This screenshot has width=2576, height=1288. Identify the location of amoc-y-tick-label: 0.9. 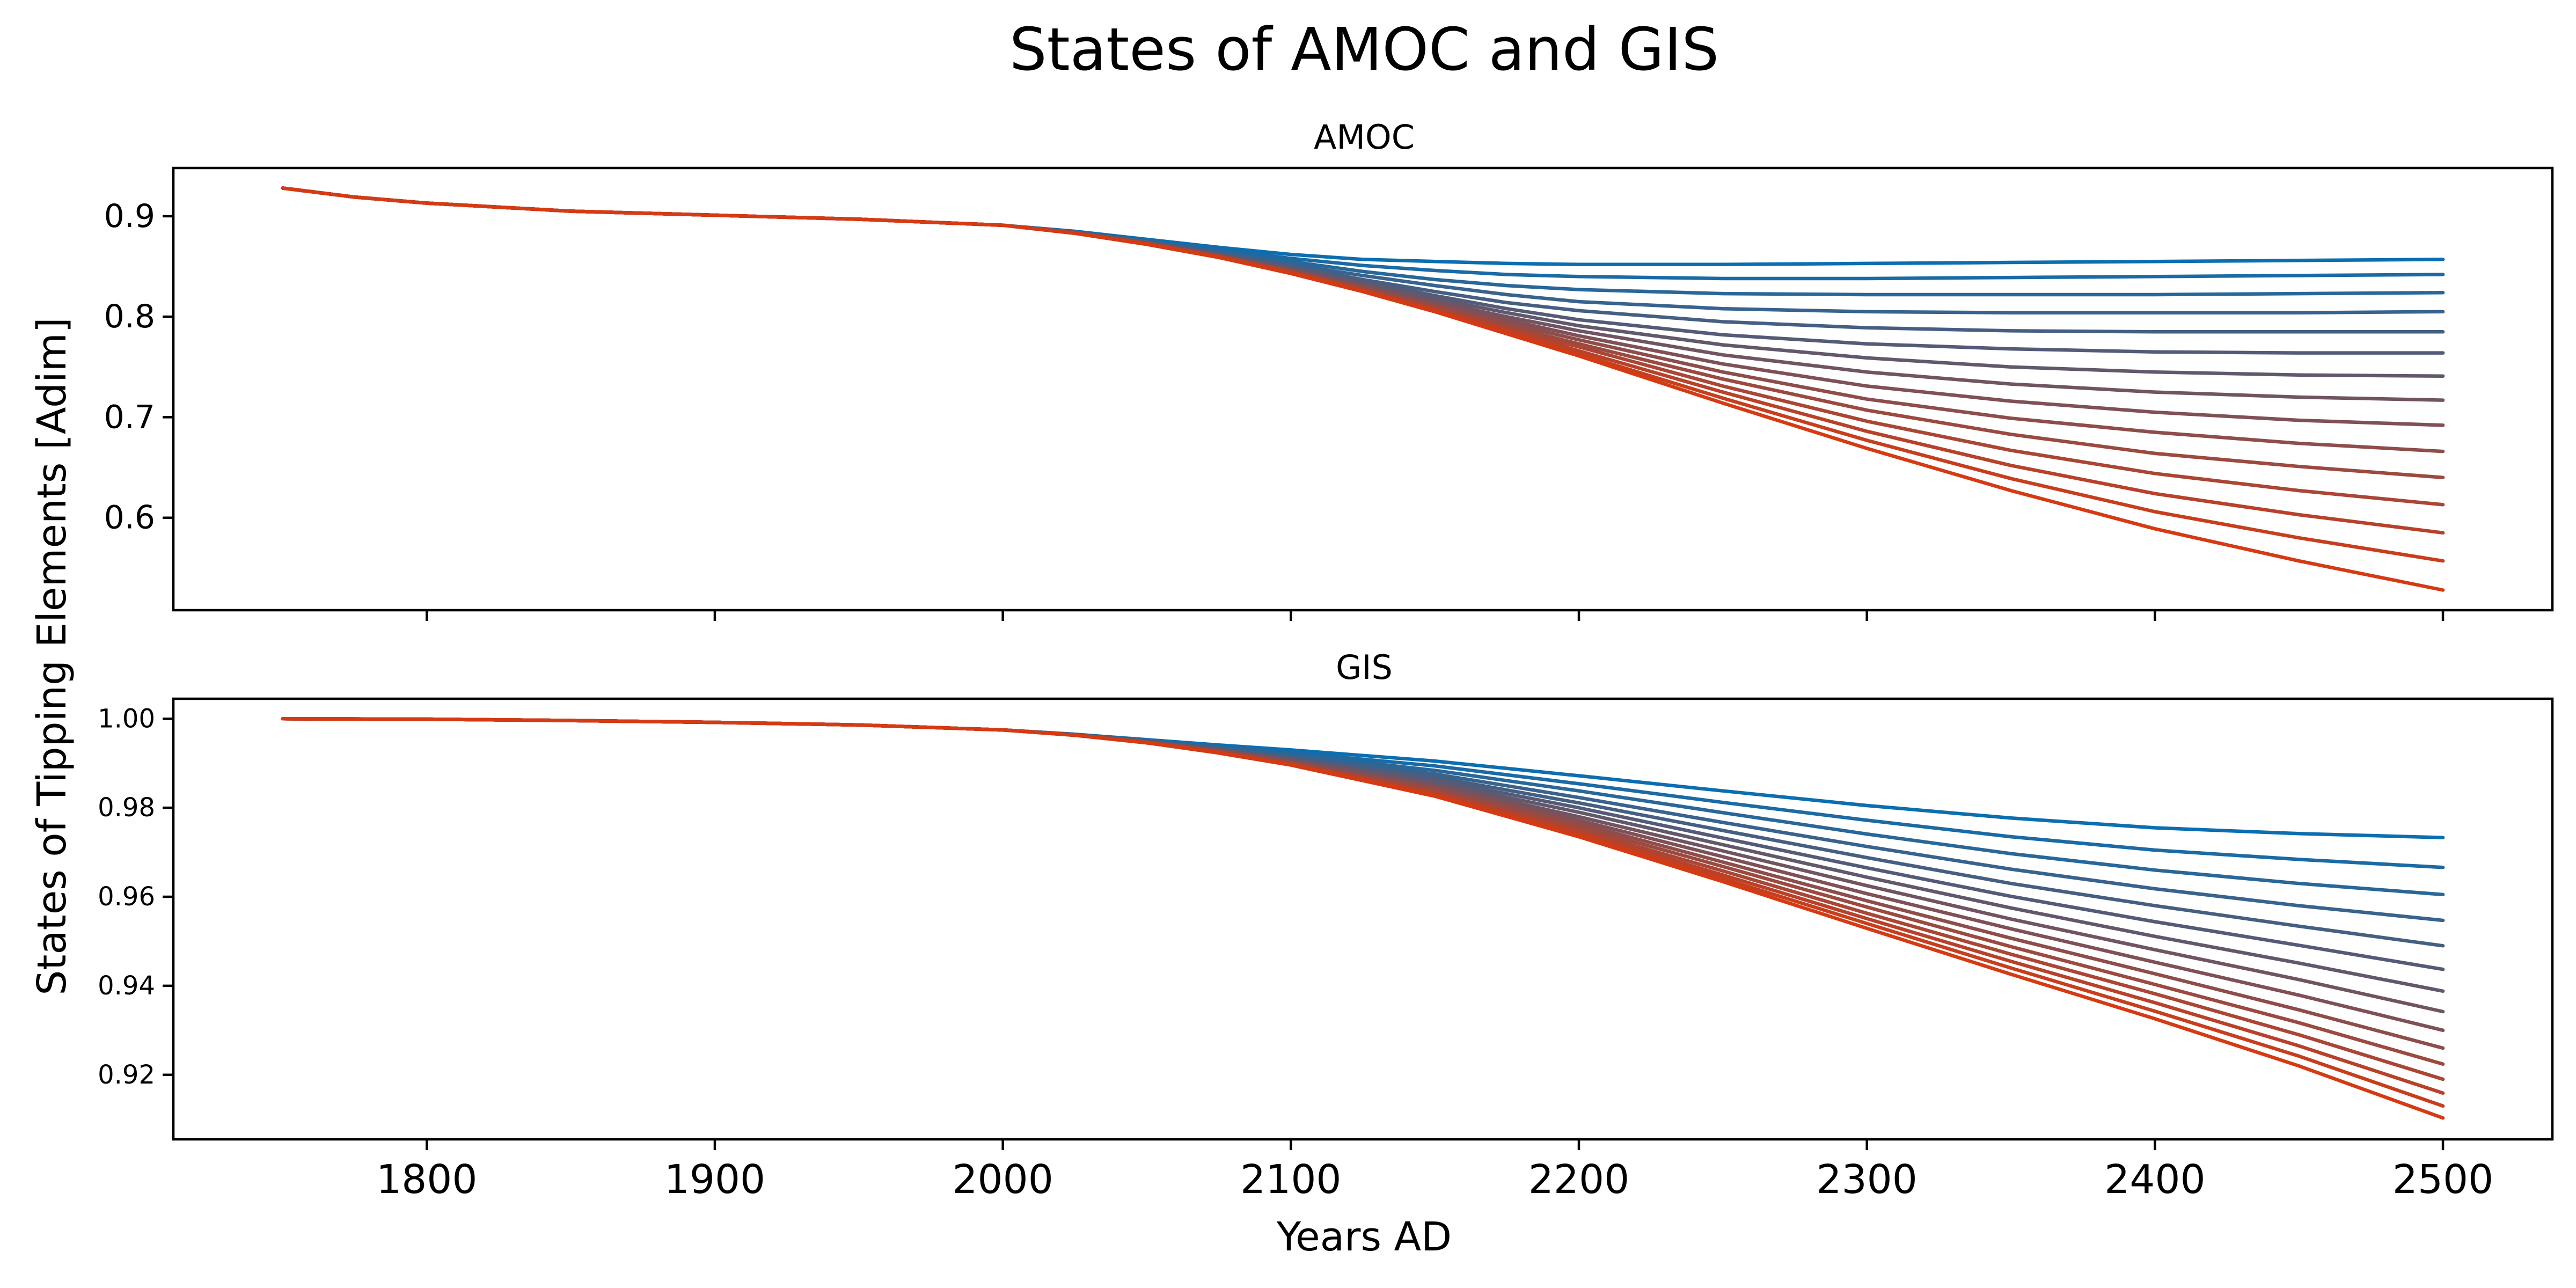
(129, 216).